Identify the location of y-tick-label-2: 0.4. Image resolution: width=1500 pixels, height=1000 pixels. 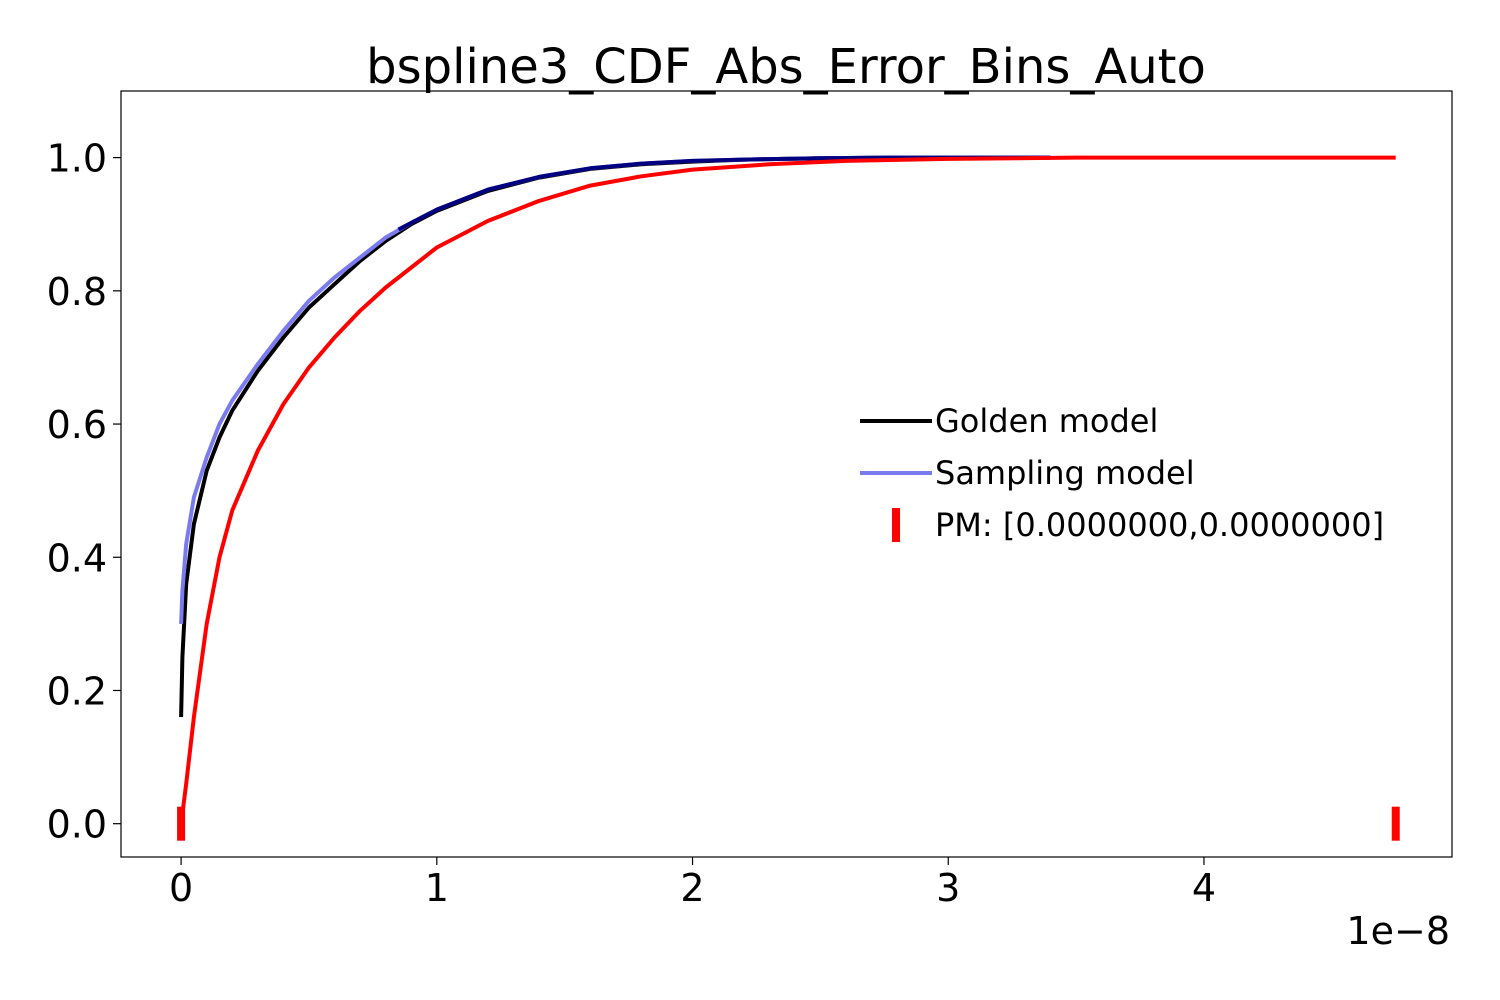
(77, 558).